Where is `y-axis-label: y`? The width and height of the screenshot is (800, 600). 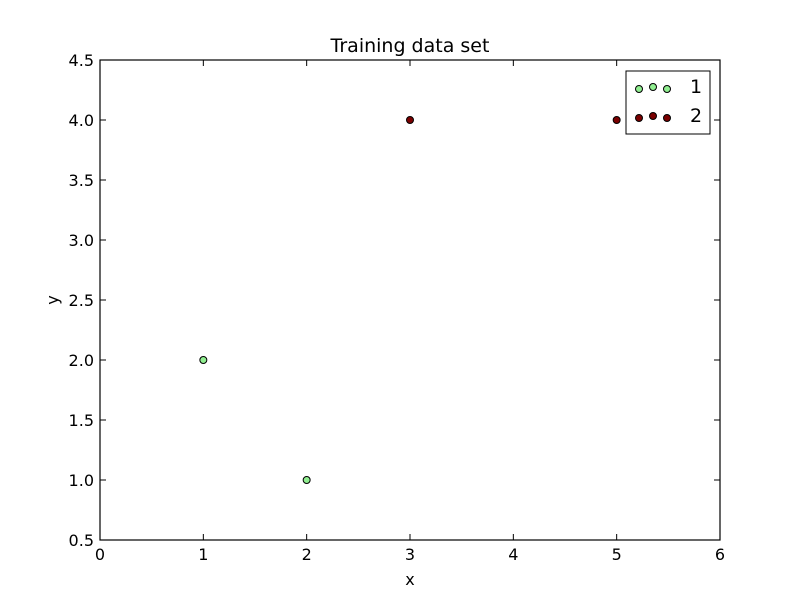 y-axis-label: y is located at coordinates (52, 299).